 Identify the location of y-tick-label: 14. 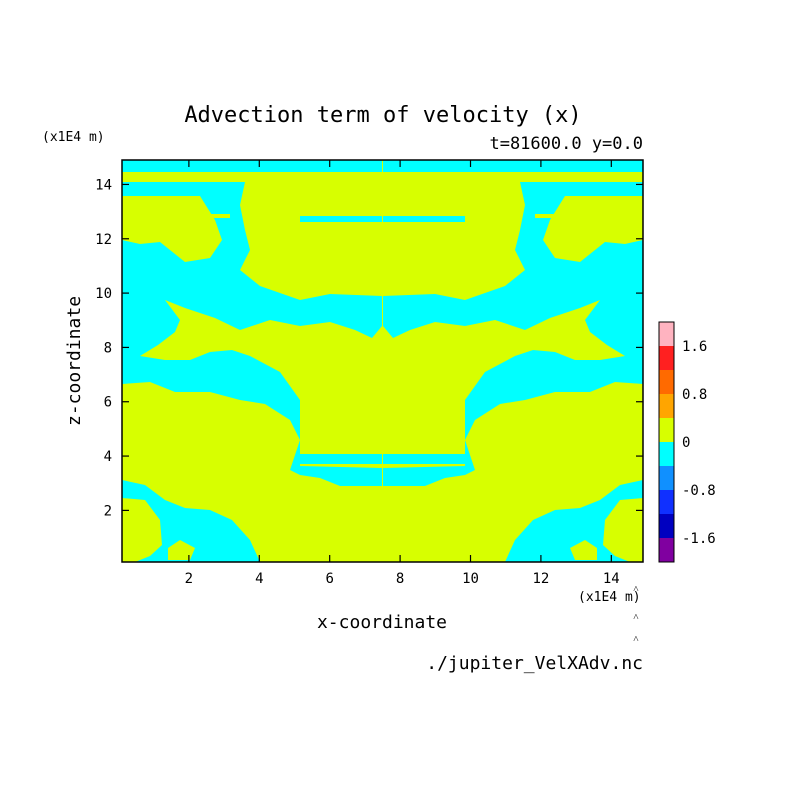
(103, 185).